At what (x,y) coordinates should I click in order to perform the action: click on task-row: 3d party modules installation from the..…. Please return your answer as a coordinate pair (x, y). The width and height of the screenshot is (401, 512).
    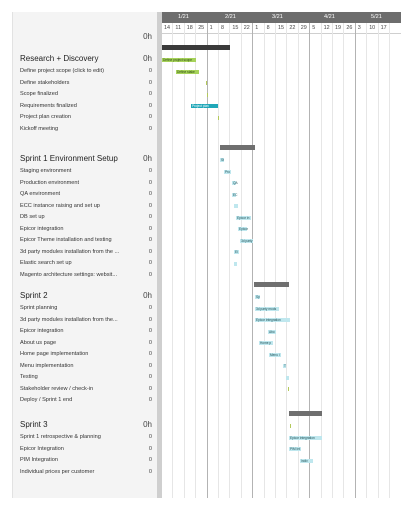
    Looking at the image, I should click on (85, 321).